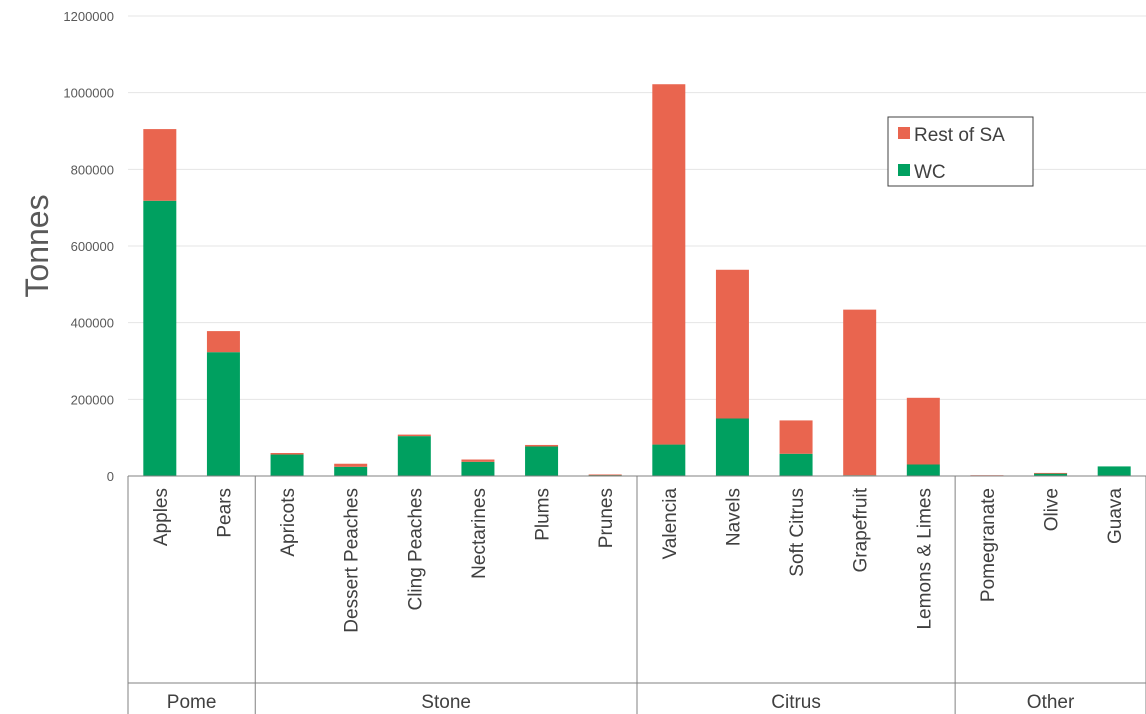  I want to click on legend-label-rest-of-sa: Rest of SA, so click(959, 135).